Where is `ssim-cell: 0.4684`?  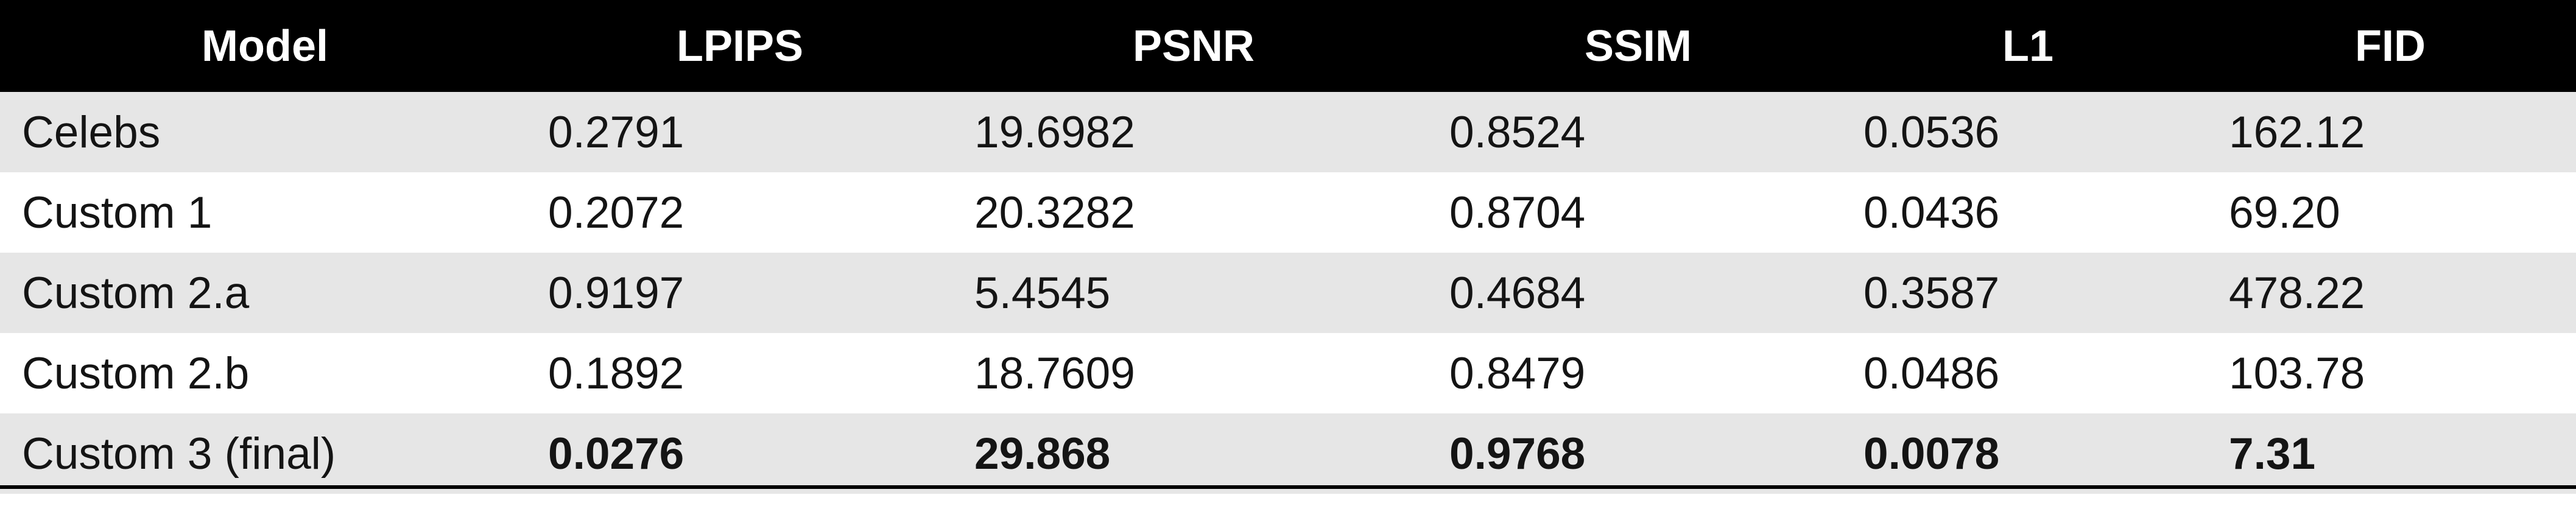 ssim-cell: 0.4684 is located at coordinates (1517, 293).